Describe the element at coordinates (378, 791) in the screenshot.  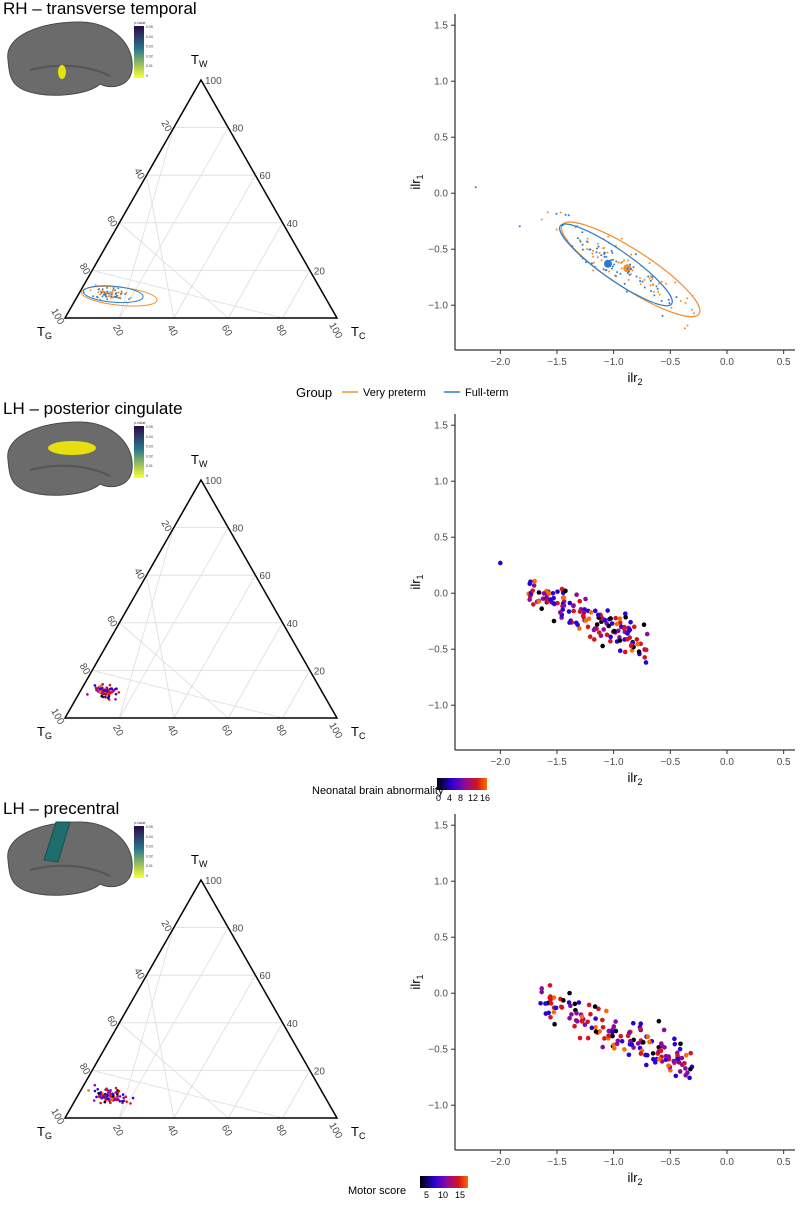
I see `abnormality-legend-title: Neonatal brain abnormality` at that location.